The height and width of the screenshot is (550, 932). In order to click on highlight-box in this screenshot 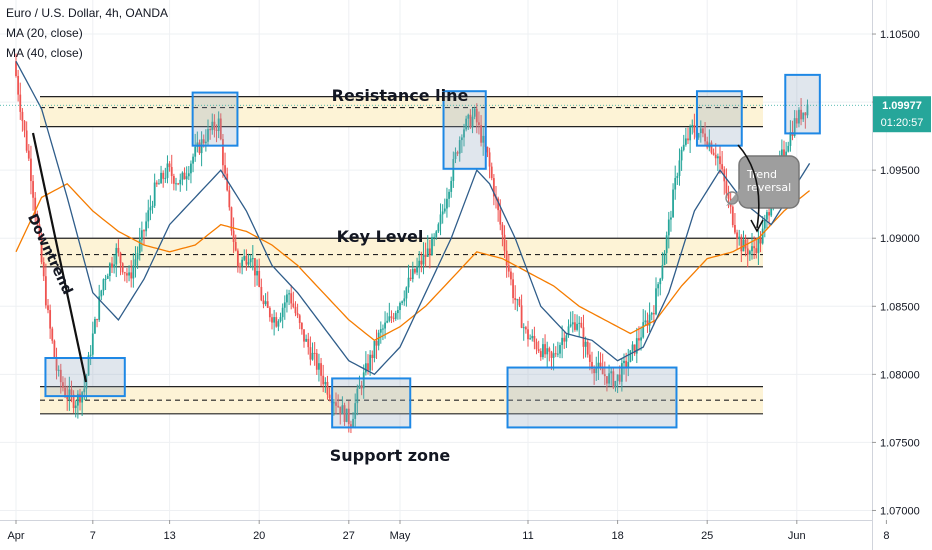, I will do `click(802, 104)`.